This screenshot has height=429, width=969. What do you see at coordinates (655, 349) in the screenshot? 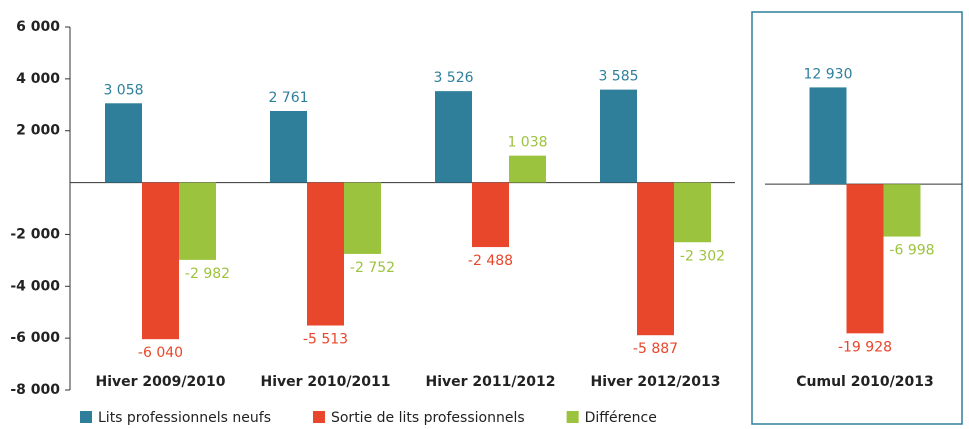
I see `value-label: -5 887` at bounding box center [655, 349].